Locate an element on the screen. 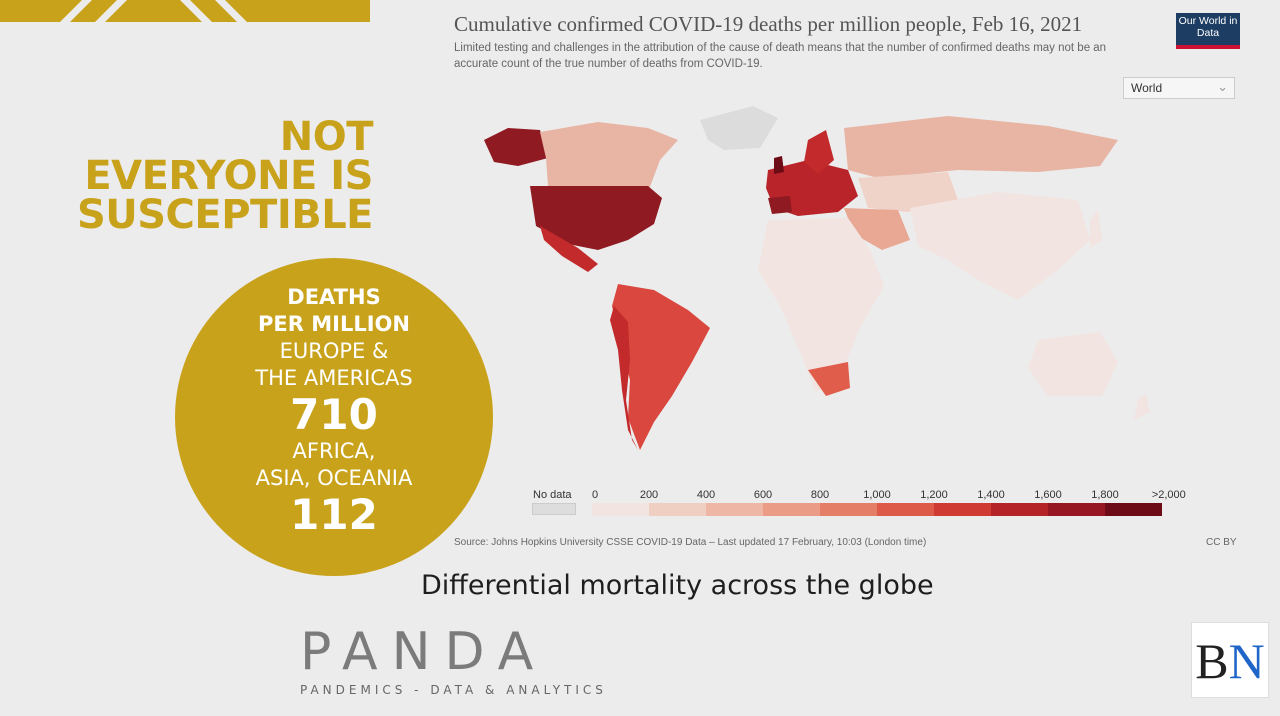 The height and width of the screenshot is (716, 1280). legend-tick-label: 1,200 is located at coordinates (934, 495).